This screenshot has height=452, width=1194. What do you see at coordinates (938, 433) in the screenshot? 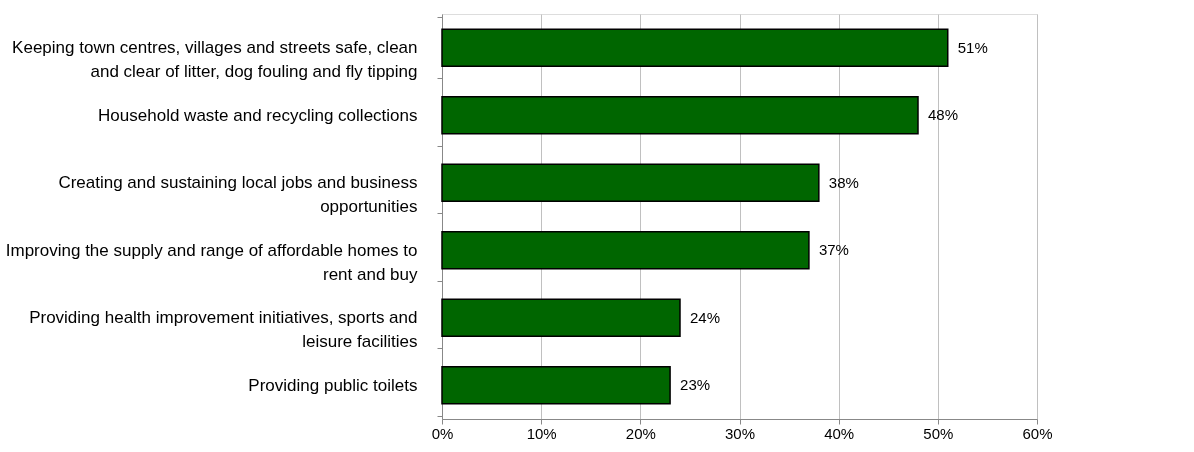
I see `x-tick-label: 50%` at bounding box center [938, 433].